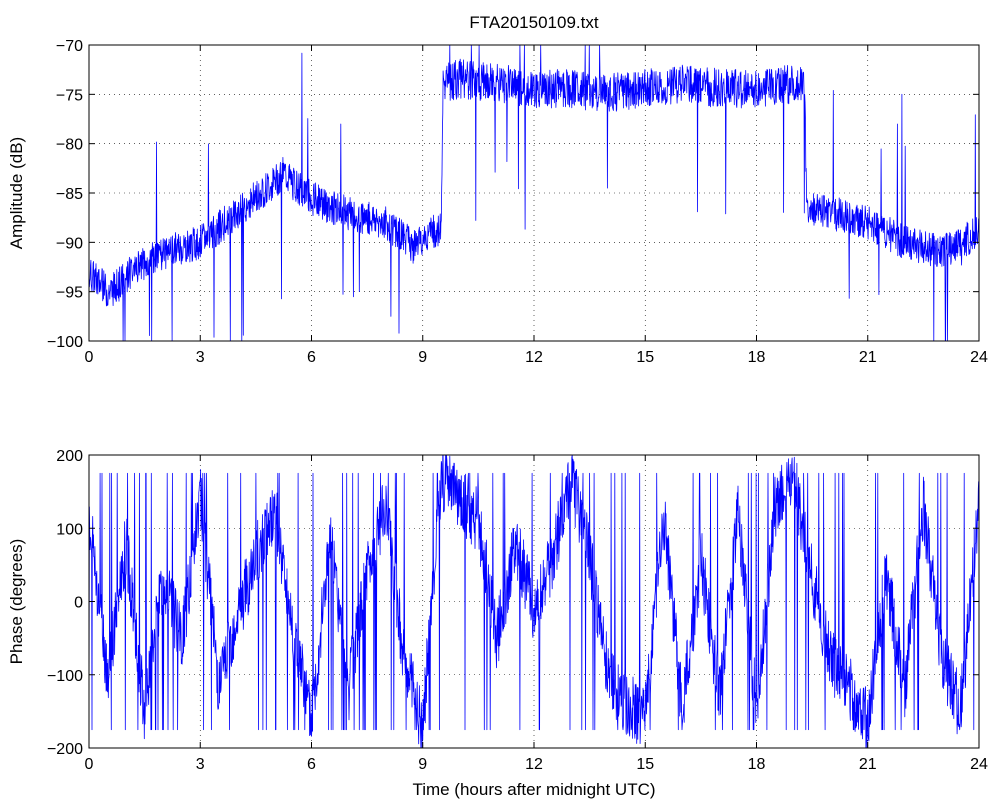 This screenshot has width=998, height=806. I want to click on y-tick-label: −85, so click(69, 194).